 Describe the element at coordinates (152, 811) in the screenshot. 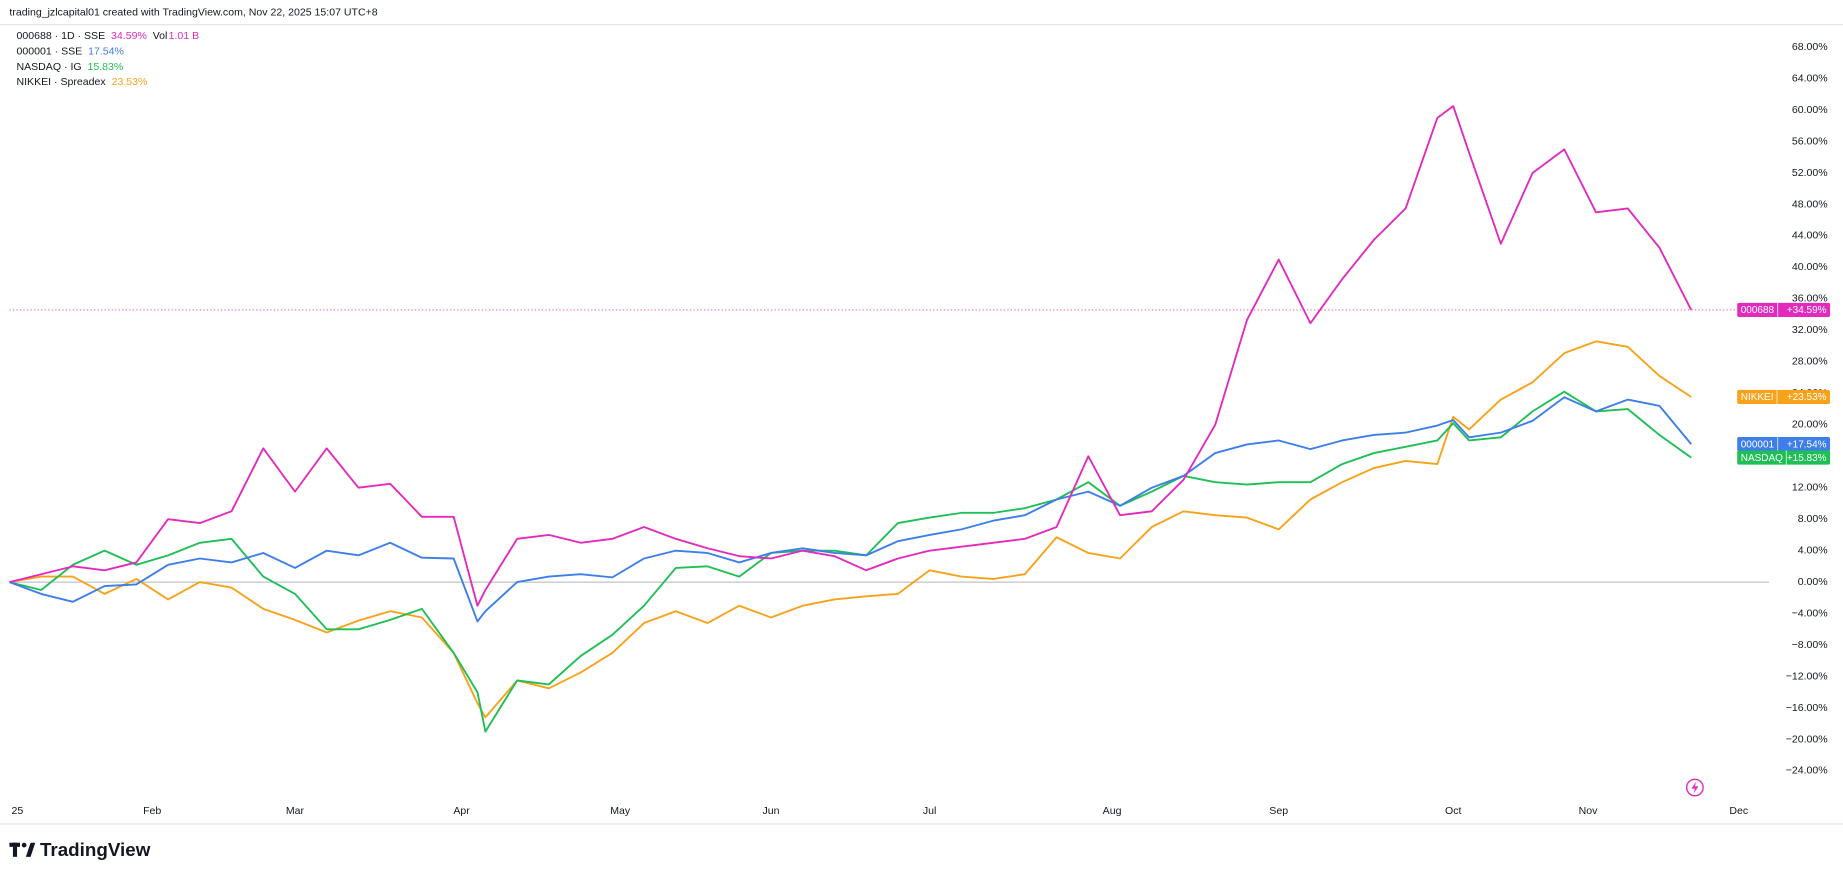

I see `x-tick-label: Feb` at that location.